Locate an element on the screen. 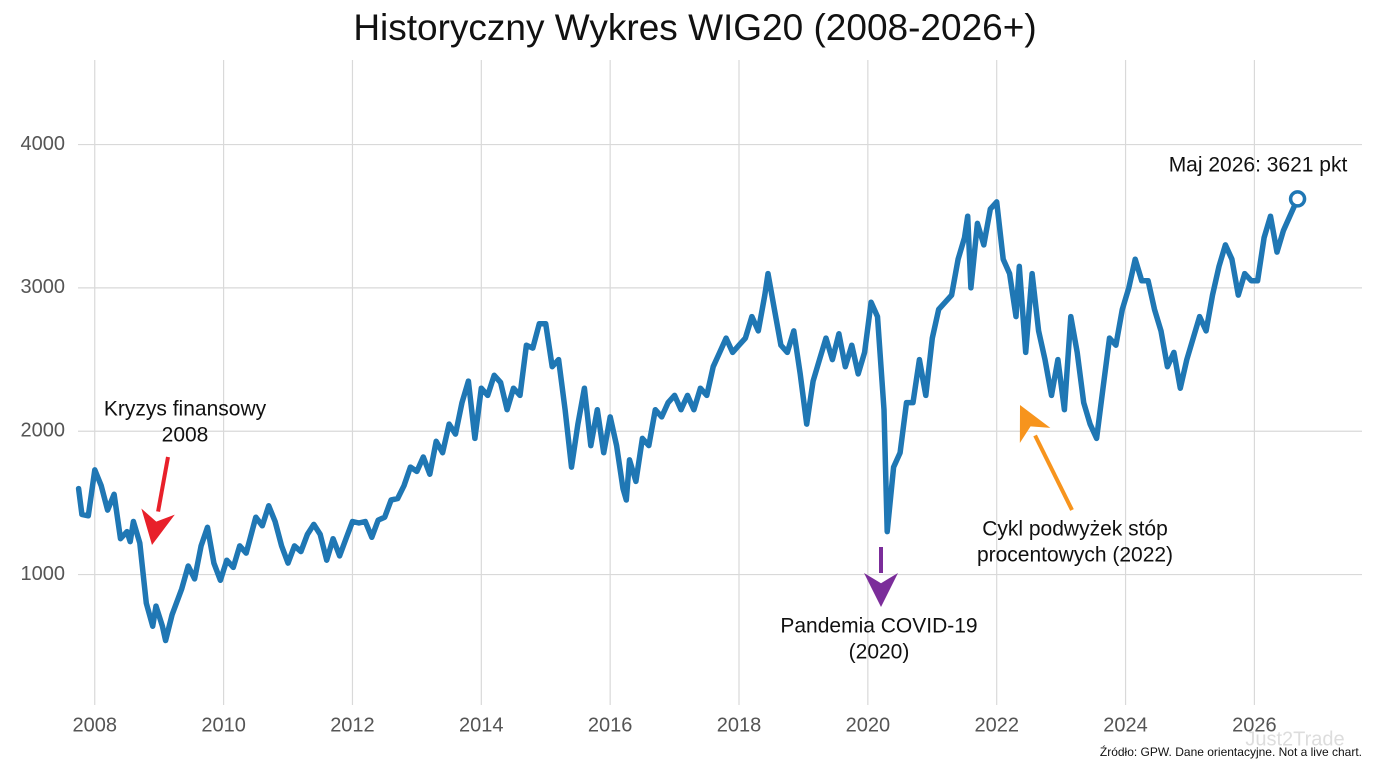  x-tick-label: 2014 is located at coordinates (481, 725).